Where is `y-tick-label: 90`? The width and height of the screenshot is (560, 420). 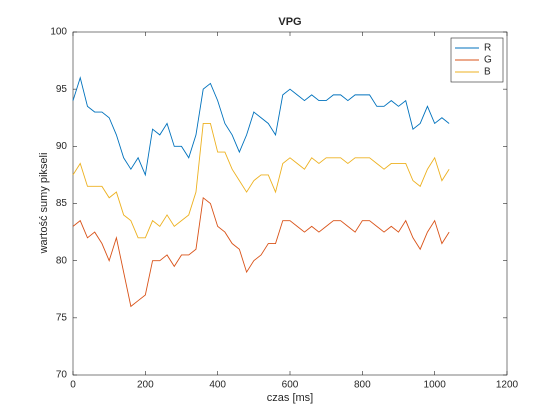 y-tick-label: 90 is located at coordinates (62, 146).